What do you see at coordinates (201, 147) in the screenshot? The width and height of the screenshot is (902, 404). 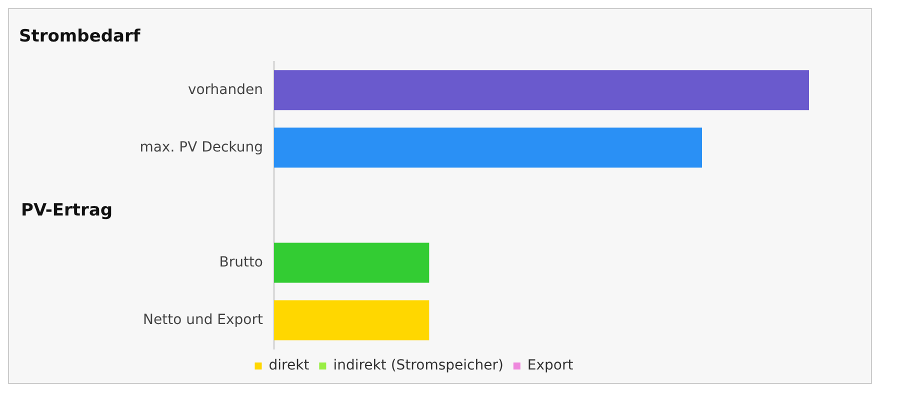 I see `y-tick-label: max. PV Deckung` at bounding box center [201, 147].